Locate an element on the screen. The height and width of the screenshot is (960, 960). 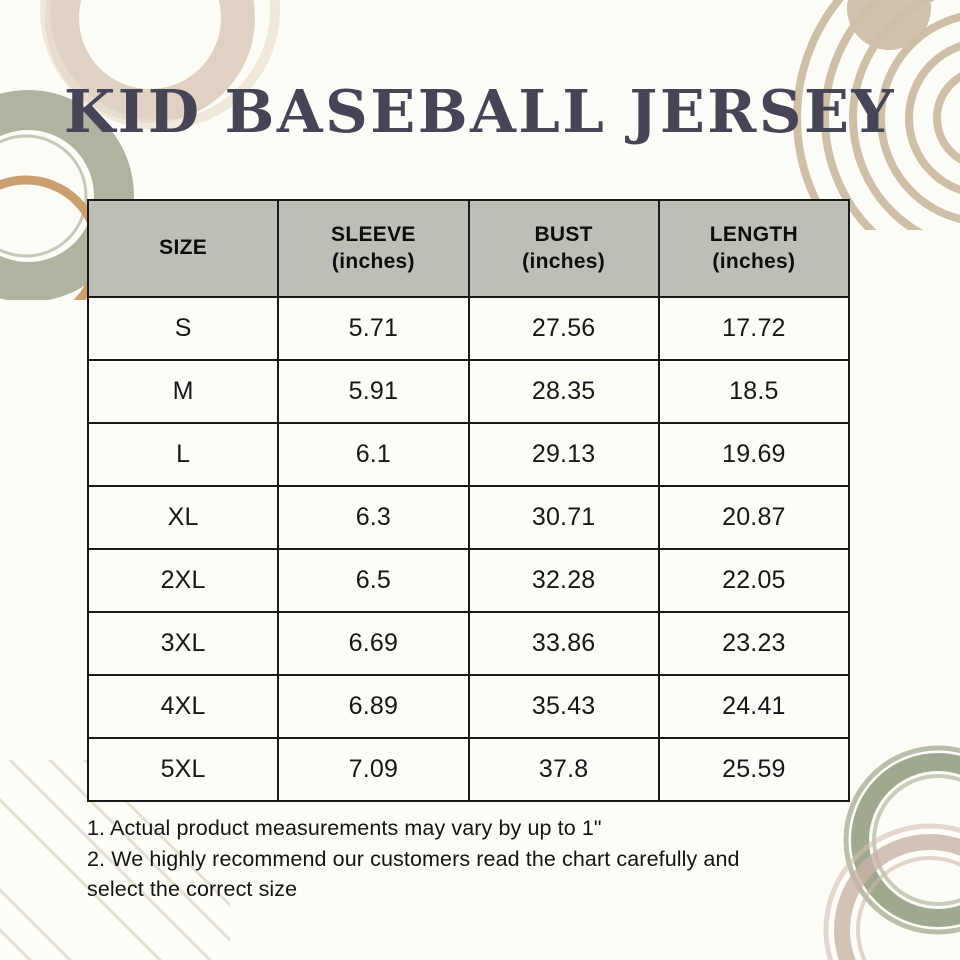
column-header-bust-unit: (inches) is located at coordinates (564, 261).